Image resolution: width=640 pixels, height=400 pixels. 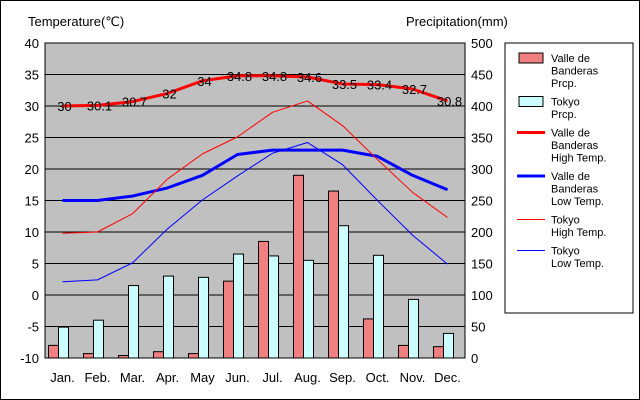 I want to click on left-tick-label: 10, so click(x=32, y=232).